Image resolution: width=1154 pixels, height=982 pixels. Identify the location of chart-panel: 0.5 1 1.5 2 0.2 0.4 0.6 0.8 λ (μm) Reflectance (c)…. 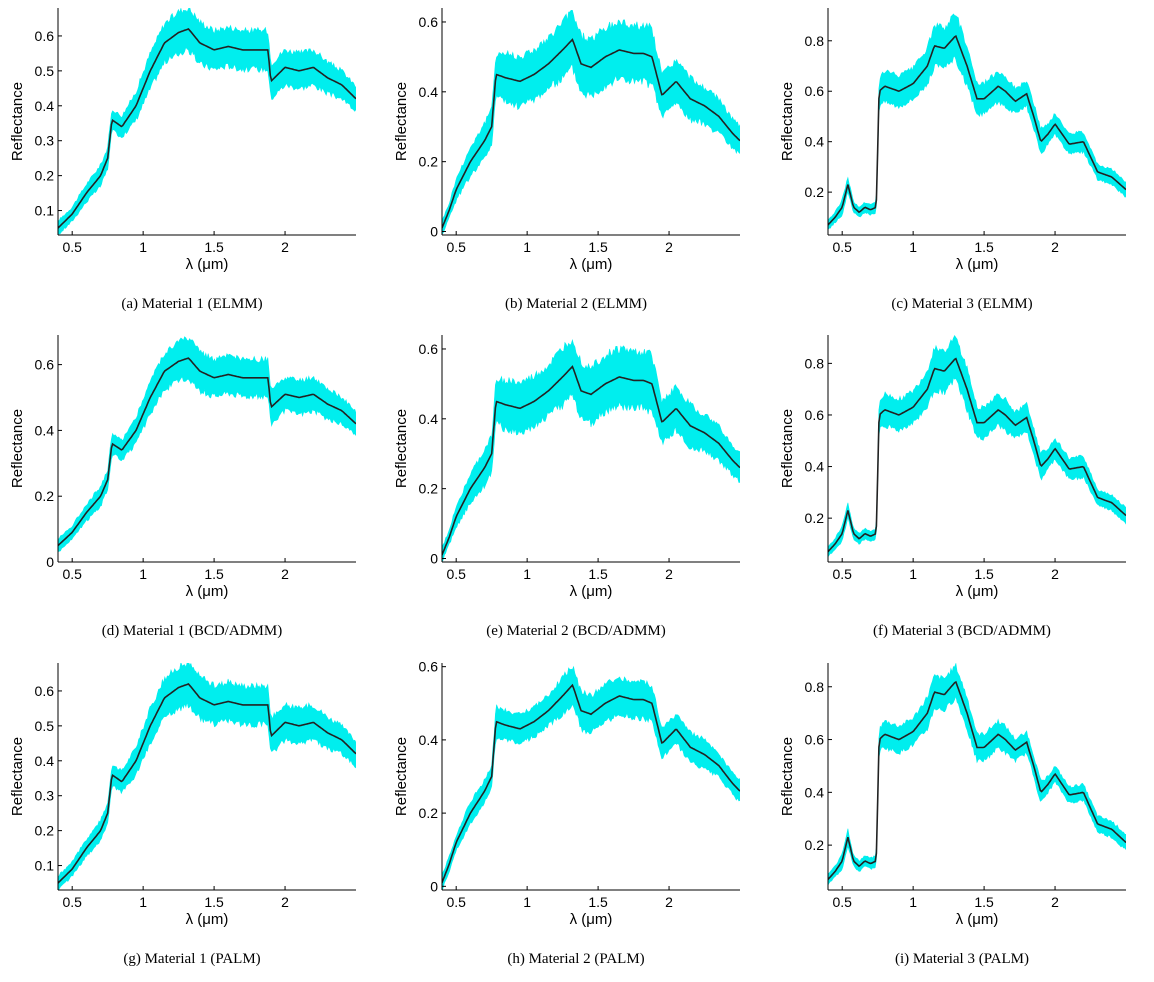
(962, 163).